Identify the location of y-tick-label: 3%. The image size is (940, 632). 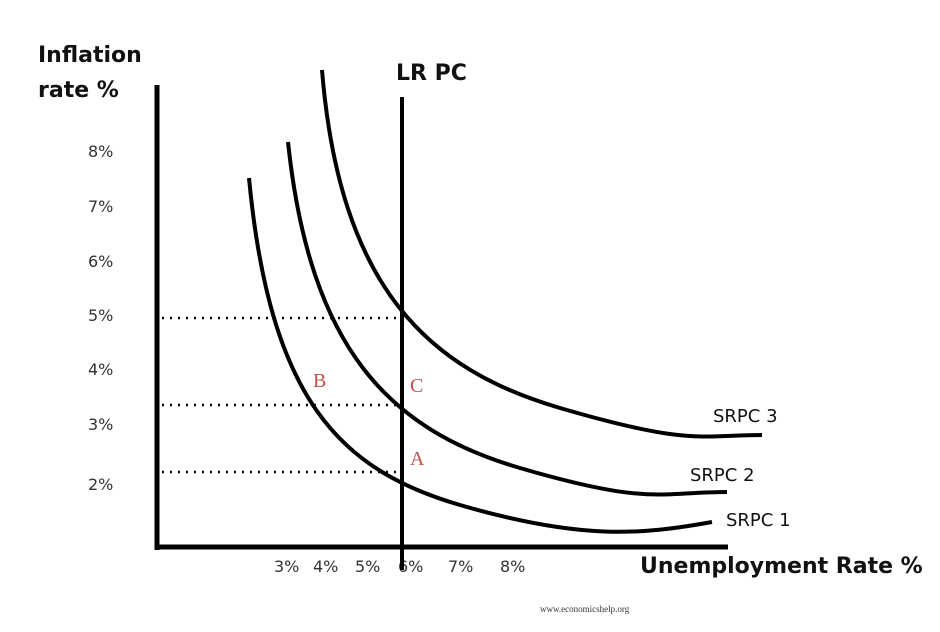
(100, 424).